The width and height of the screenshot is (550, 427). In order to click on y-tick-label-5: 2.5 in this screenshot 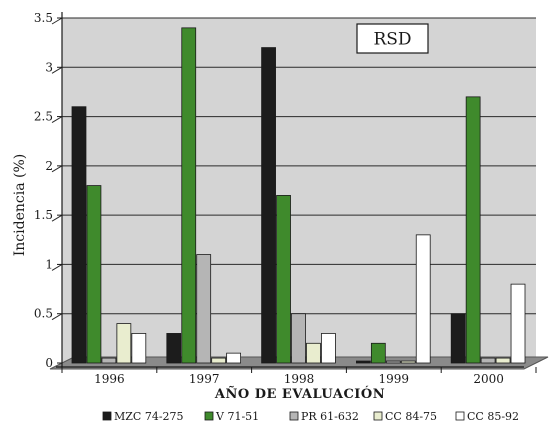, I will do `click(43, 117)`.